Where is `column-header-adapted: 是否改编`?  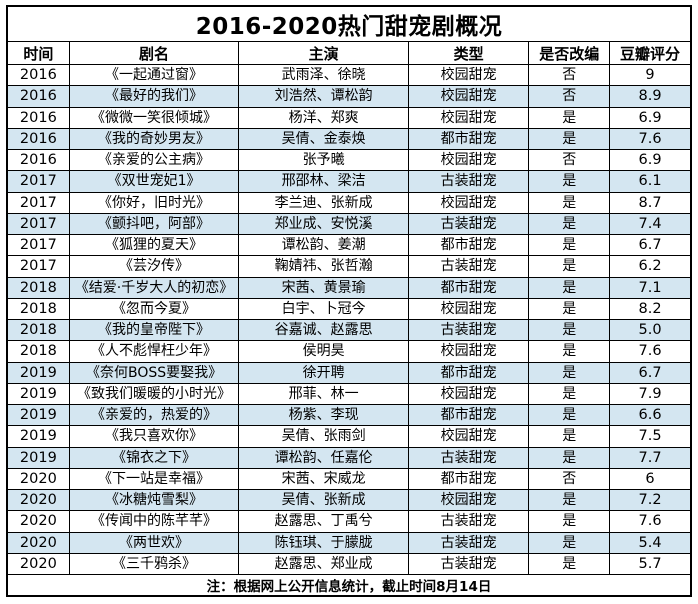
column-header-adapted: 是否改编 is located at coordinates (569, 53).